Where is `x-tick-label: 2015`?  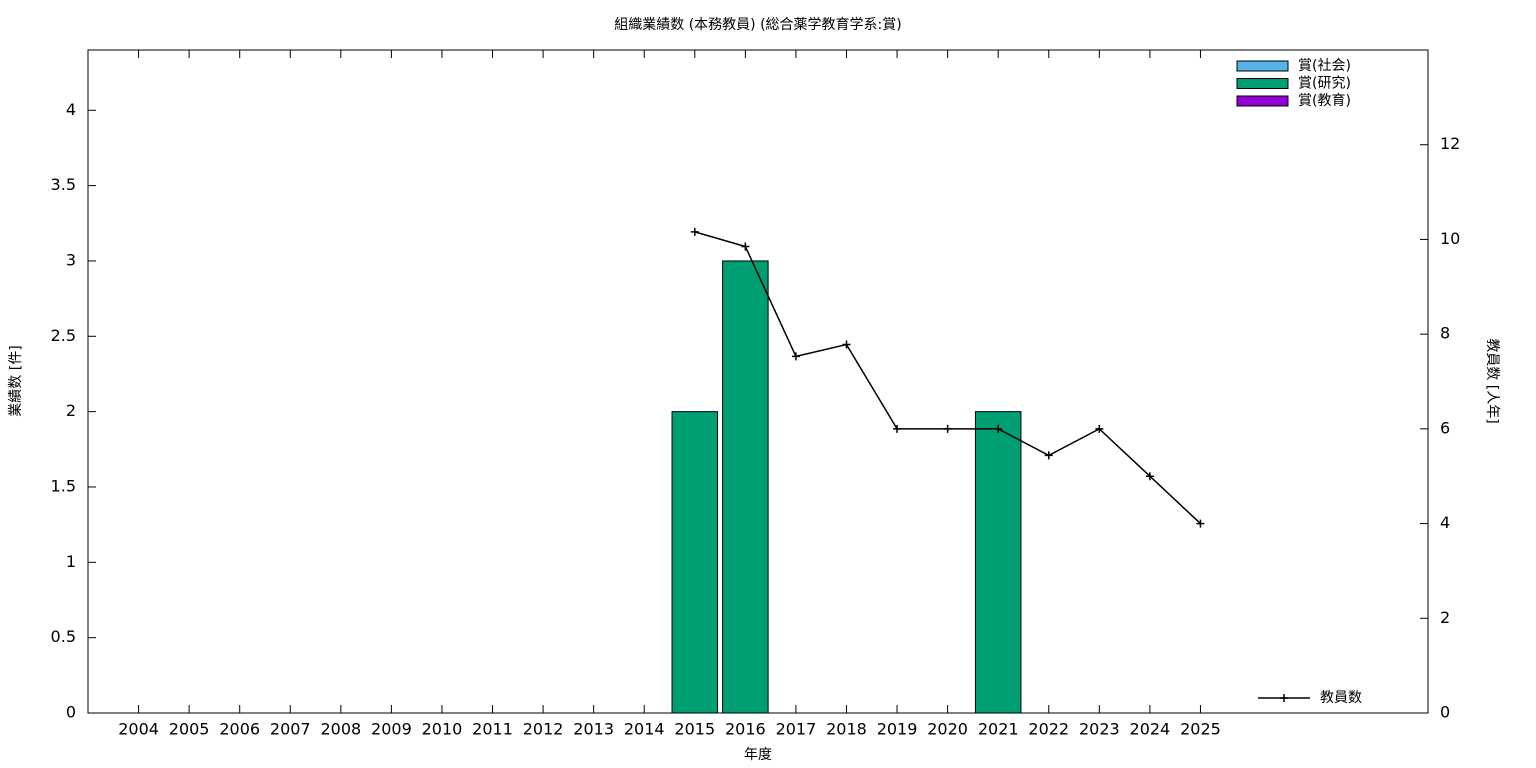 x-tick-label: 2015 is located at coordinates (694, 729).